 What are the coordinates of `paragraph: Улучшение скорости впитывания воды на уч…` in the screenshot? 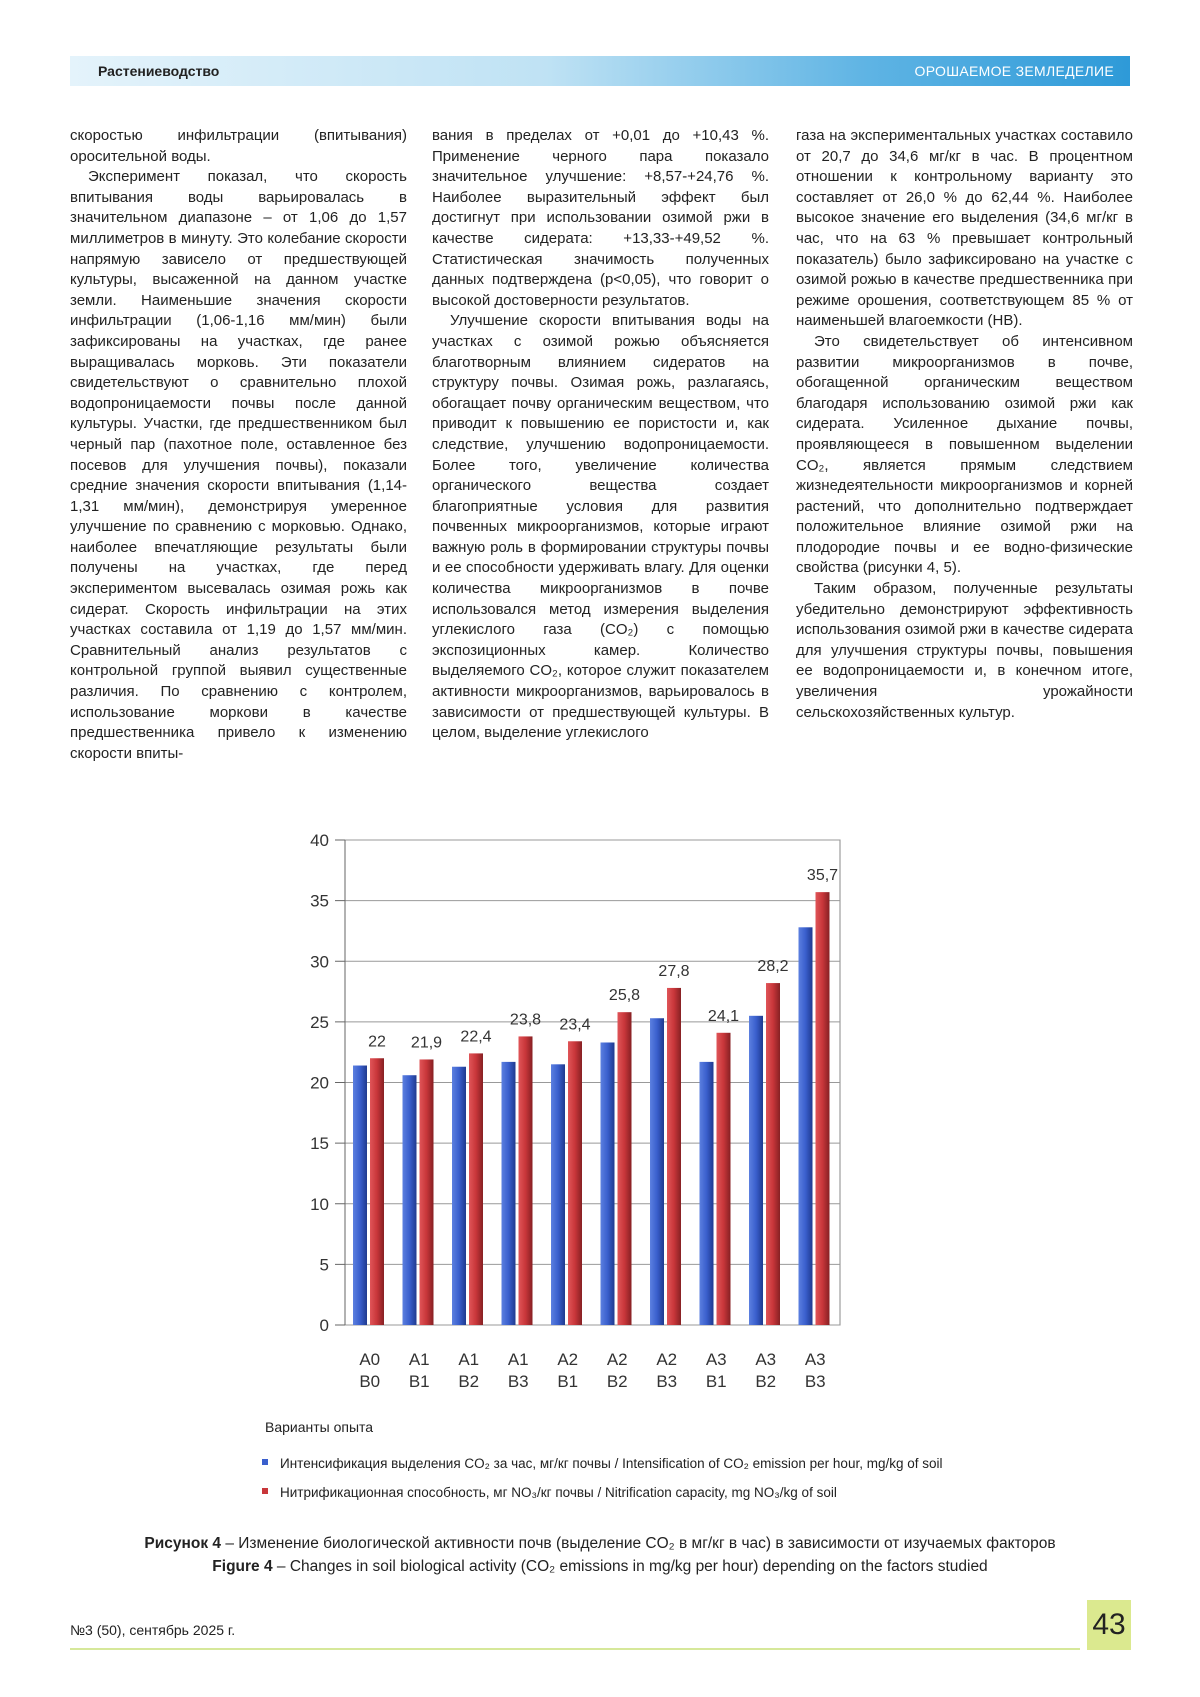 It's located at (600, 527).